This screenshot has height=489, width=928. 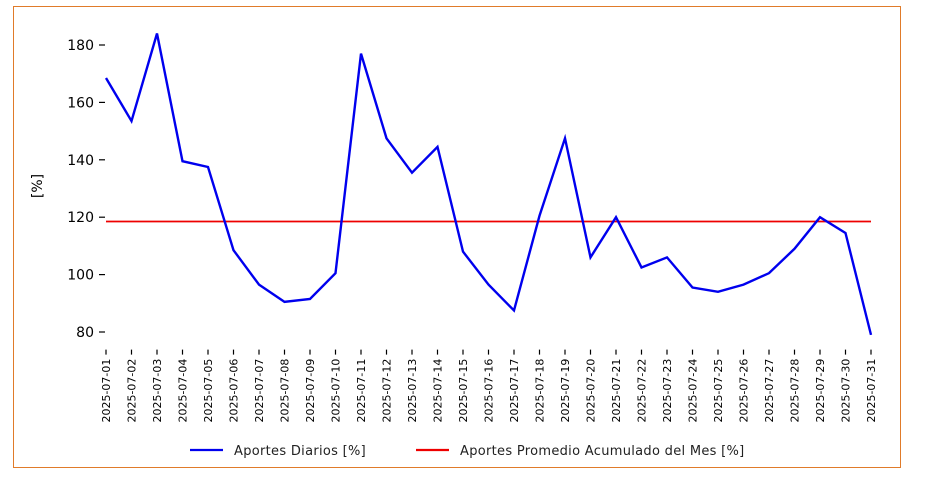 What do you see at coordinates (769, 391) in the screenshot?
I see `x-tick-label: 2025-07-27` at bounding box center [769, 391].